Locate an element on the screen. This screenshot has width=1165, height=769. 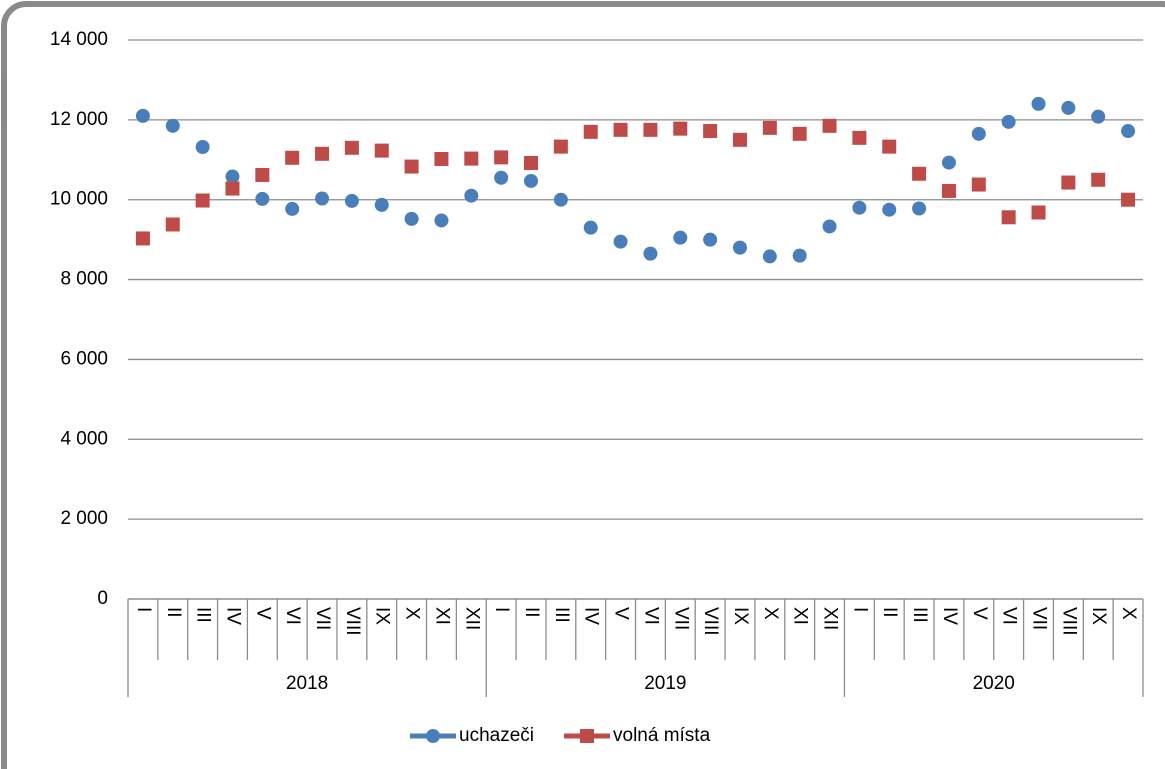
group-label: 2020 is located at coordinates (994, 683).